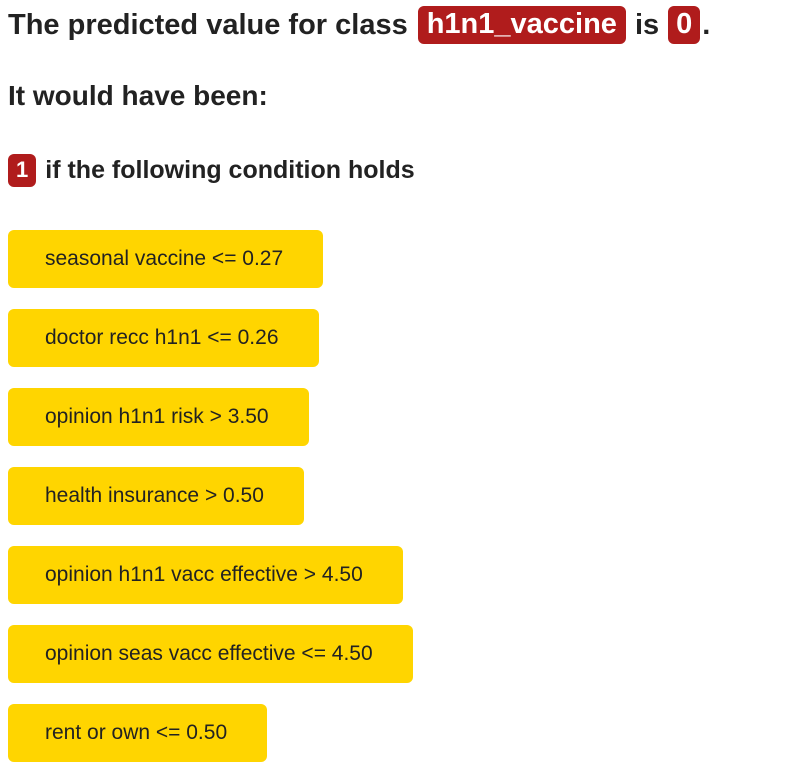 The image size is (786, 783). I want to click on condition-item: doctor recc h1n1 <= 0.26, so click(163, 338).